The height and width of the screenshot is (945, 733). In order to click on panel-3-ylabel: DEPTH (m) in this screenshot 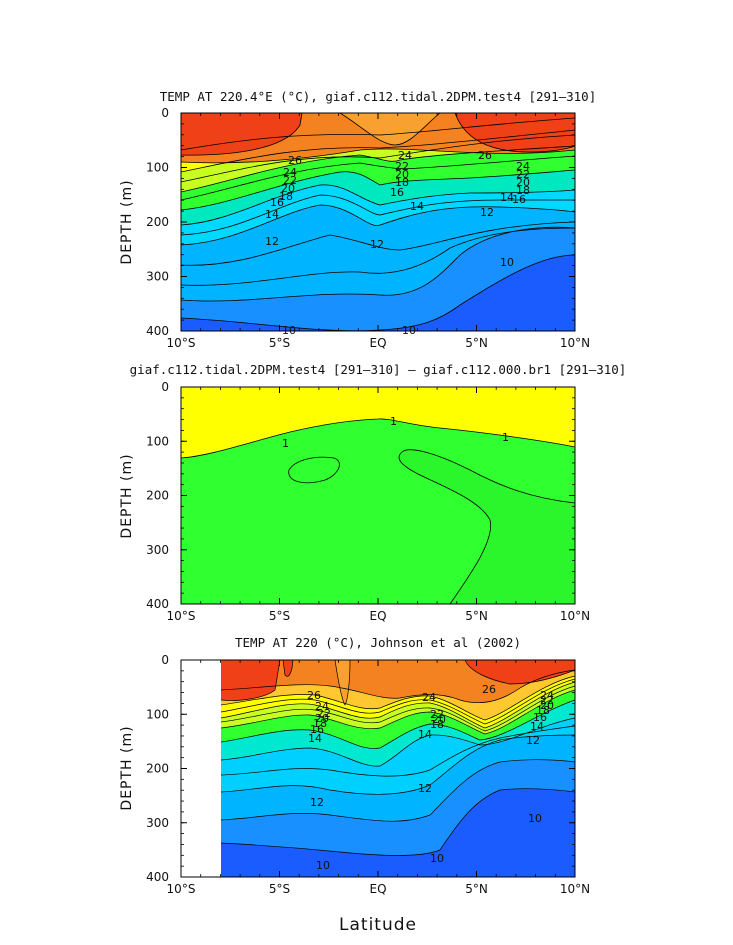, I will do `click(127, 767)`.